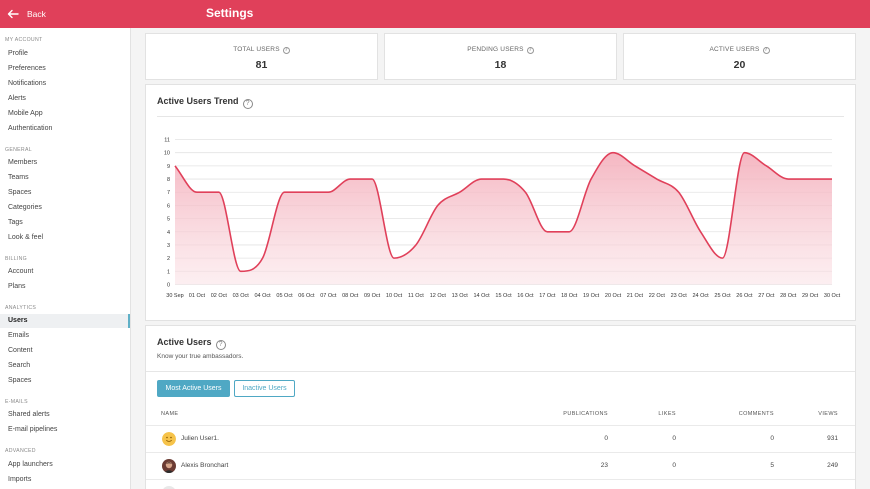  What do you see at coordinates (17, 98) in the screenshot?
I see `sidebar-item-alerts: Alerts` at bounding box center [17, 98].